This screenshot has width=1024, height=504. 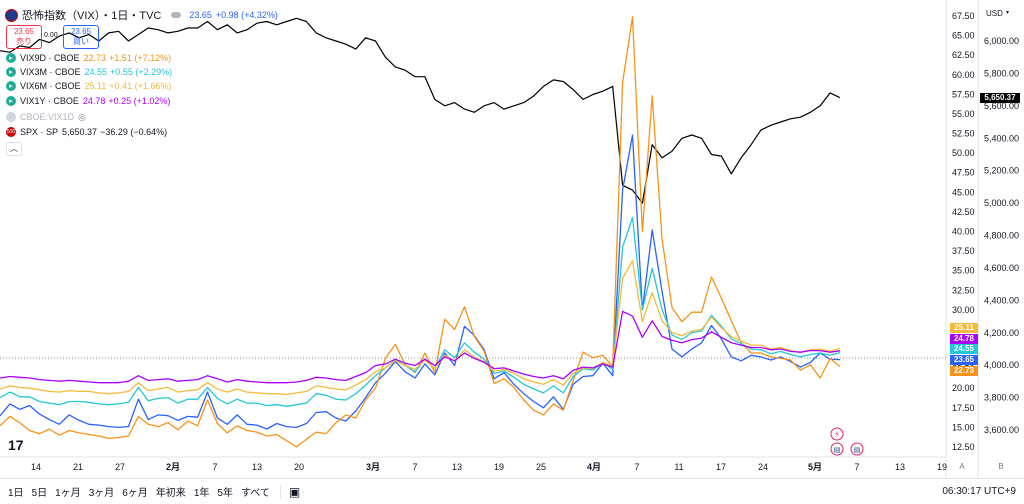 What do you see at coordinates (963, 75) in the screenshot?
I see `vix-axis-tick: 60.00` at bounding box center [963, 75].